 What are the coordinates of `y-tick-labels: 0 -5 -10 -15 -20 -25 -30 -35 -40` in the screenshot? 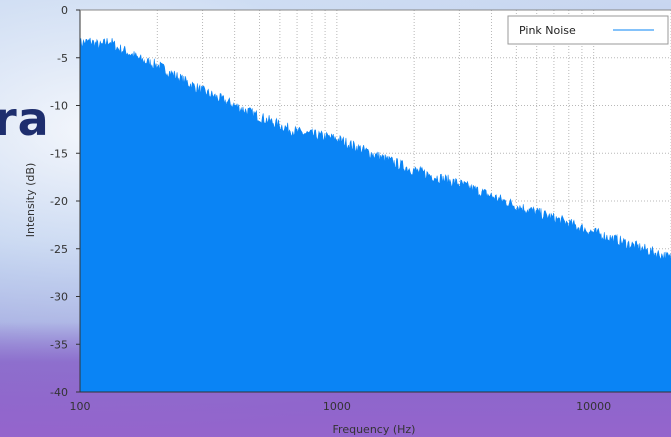 It's located at (65, 201).